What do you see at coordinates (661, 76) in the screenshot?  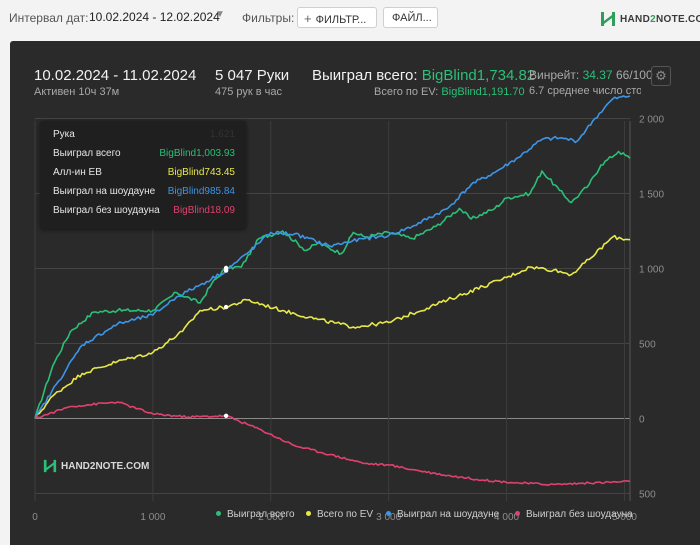 I see `settings-gear-icon: ⚙` at bounding box center [661, 76].